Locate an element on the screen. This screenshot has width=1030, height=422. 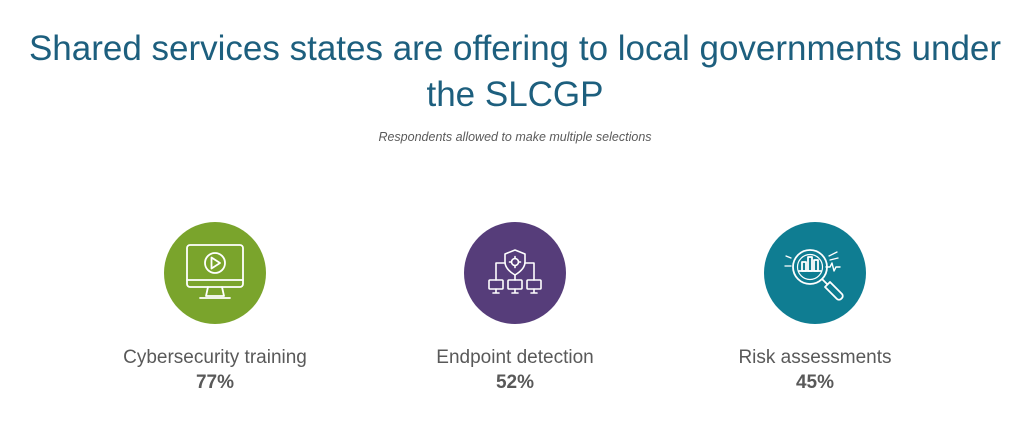
stat-endpoint-detection: Endpoint detection 52% is located at coordinates (515, 308).